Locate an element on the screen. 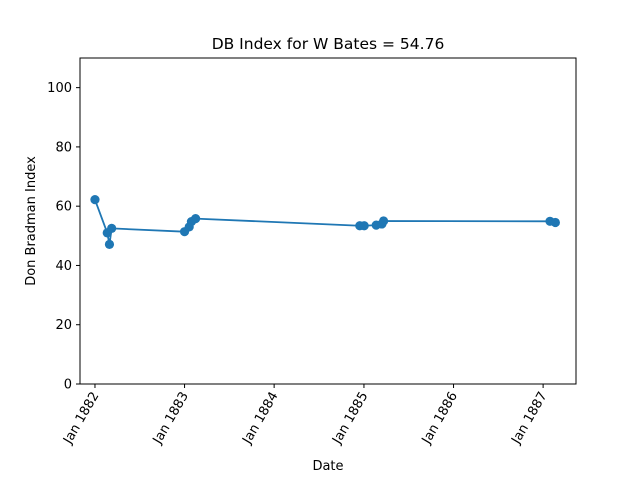  x-tick-label: Jan 1885 is located at coordinates (350, 419).